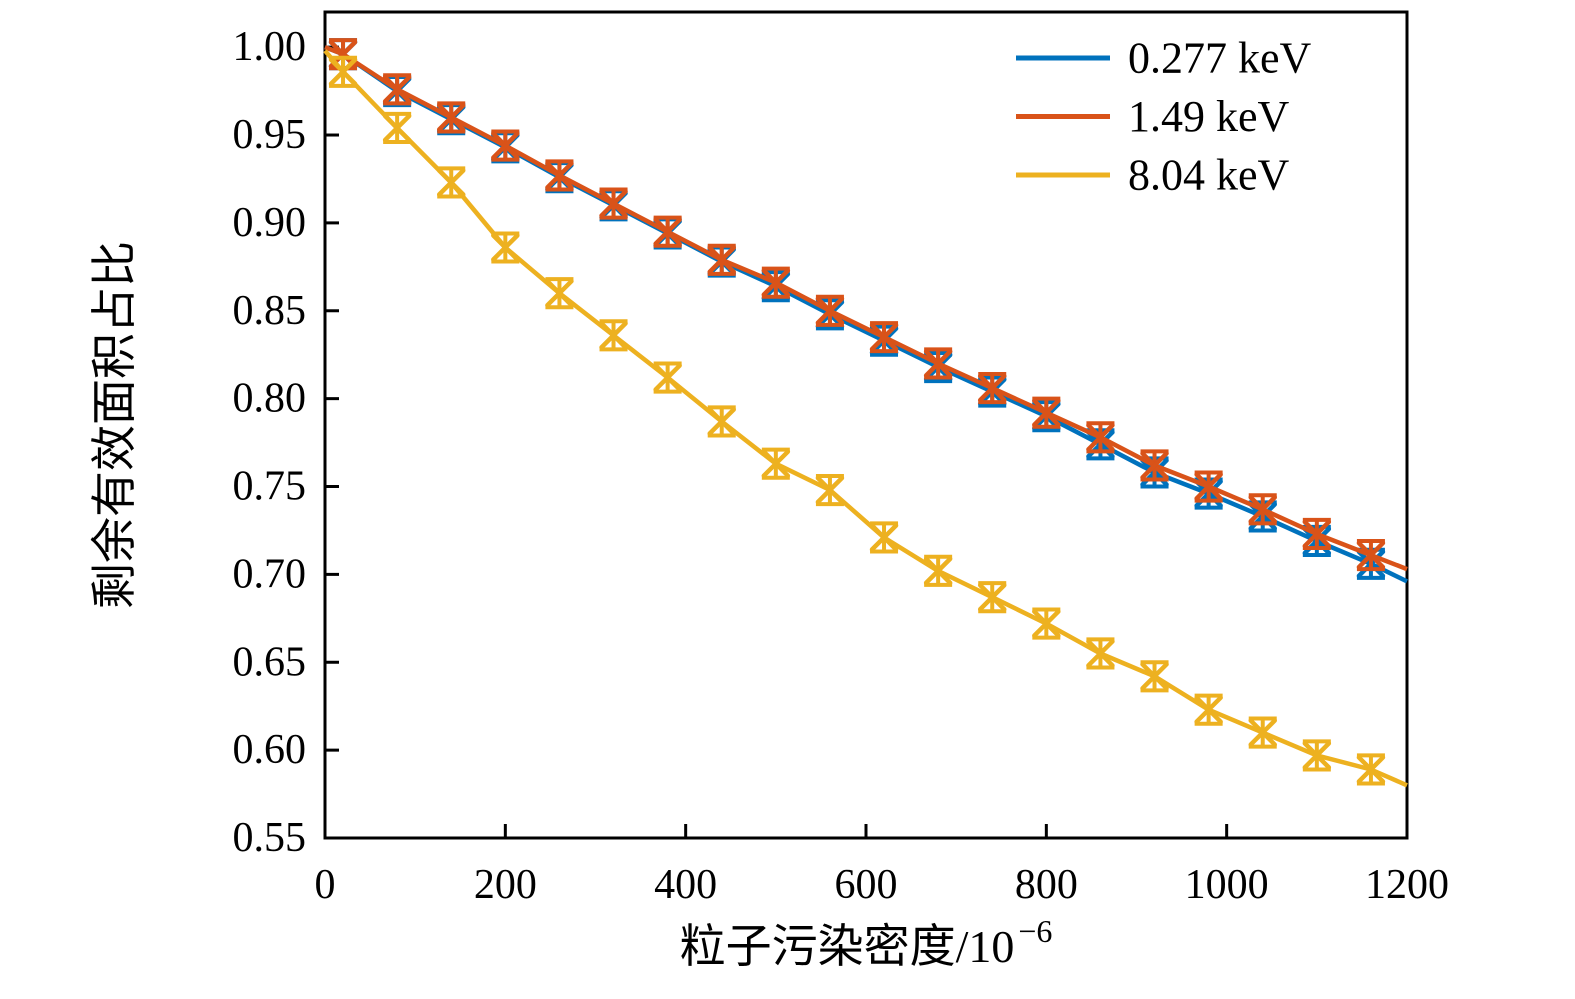  What do you see at coordinates (270, 750) in the screenshot?
I see `y-tick-label: 0.60` at bounding box center [270, 750].